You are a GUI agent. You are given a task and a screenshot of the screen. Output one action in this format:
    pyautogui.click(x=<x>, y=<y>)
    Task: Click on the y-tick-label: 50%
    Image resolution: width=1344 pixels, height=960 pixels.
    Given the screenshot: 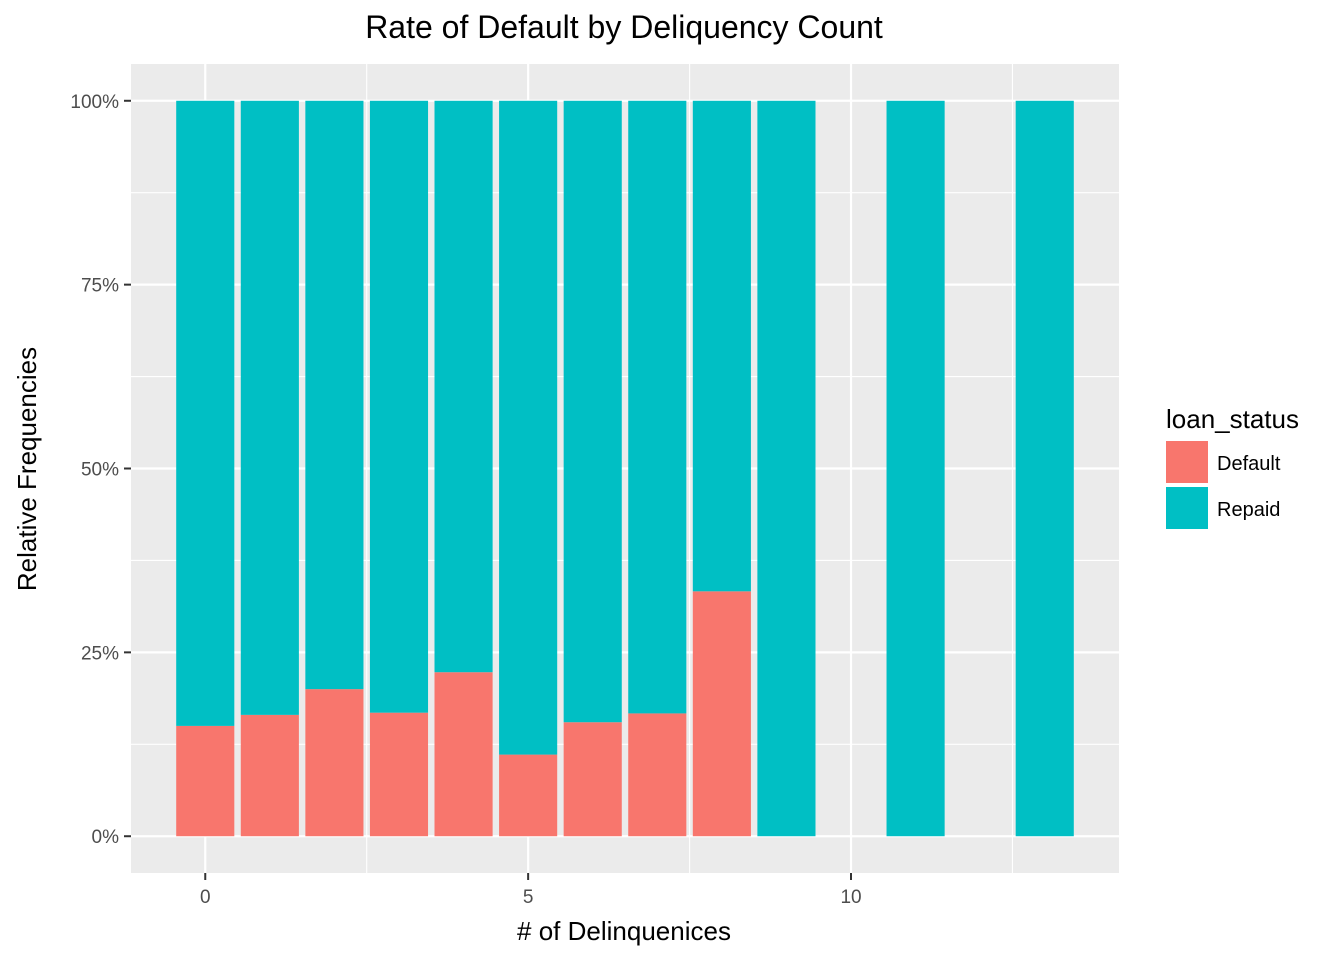 What is the action you would take?
    pyautogui.click(x=100, y=470)
    